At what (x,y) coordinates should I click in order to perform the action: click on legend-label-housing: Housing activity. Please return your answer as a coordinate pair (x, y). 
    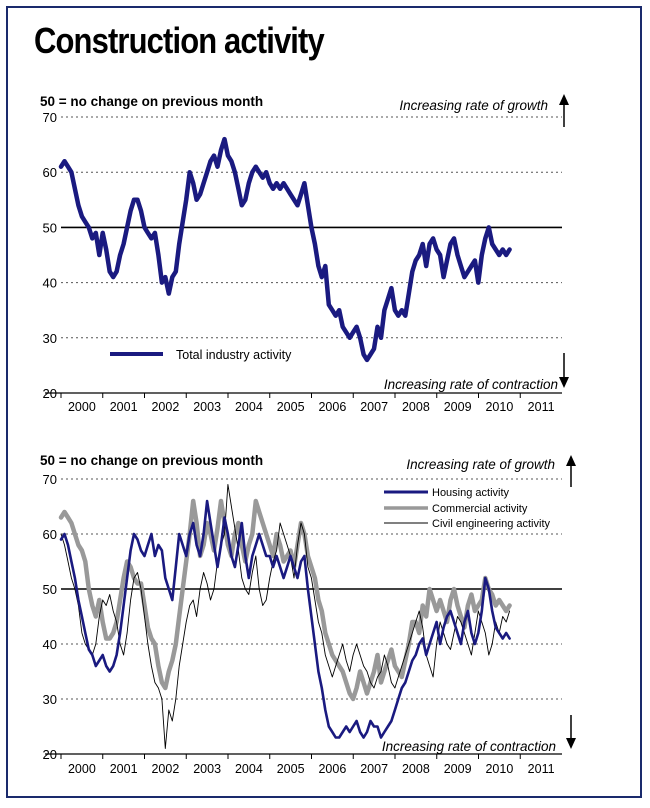
    Looking at the image, I should click on (471, 493).